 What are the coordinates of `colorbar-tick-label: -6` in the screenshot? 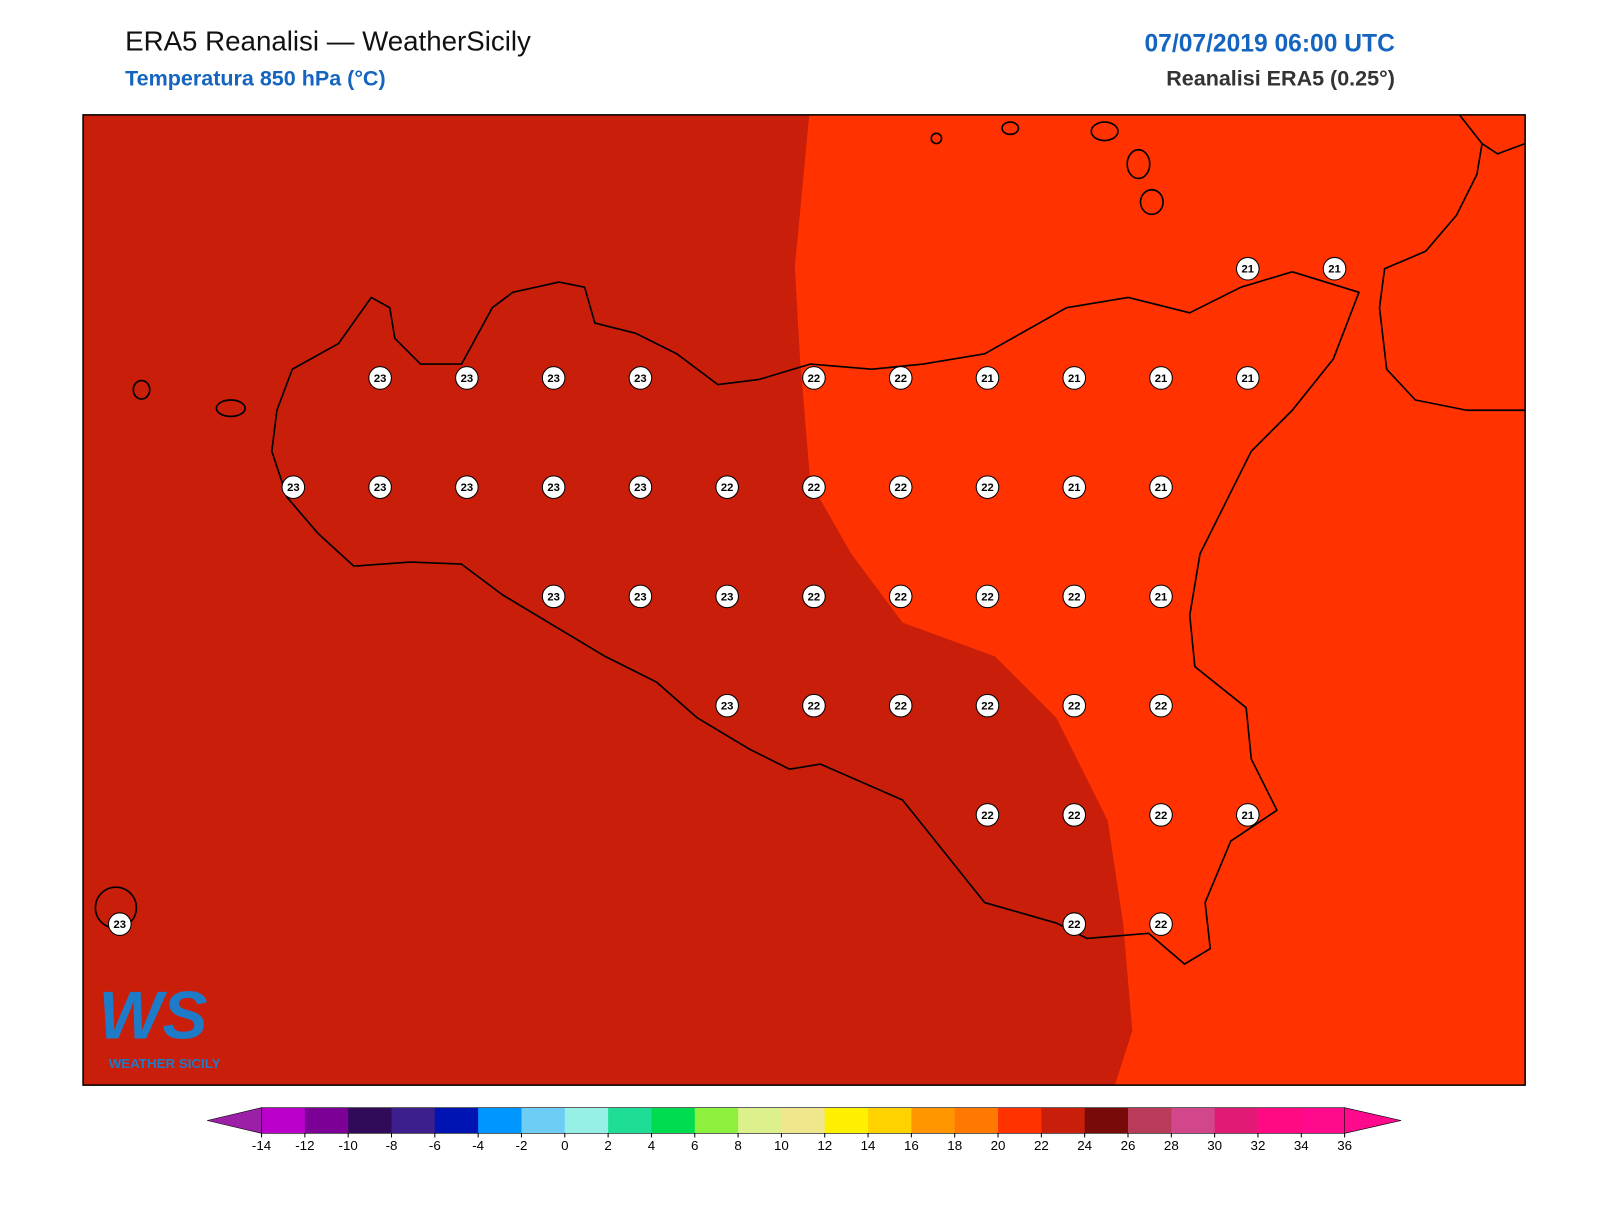 It's located at (435, 1145).